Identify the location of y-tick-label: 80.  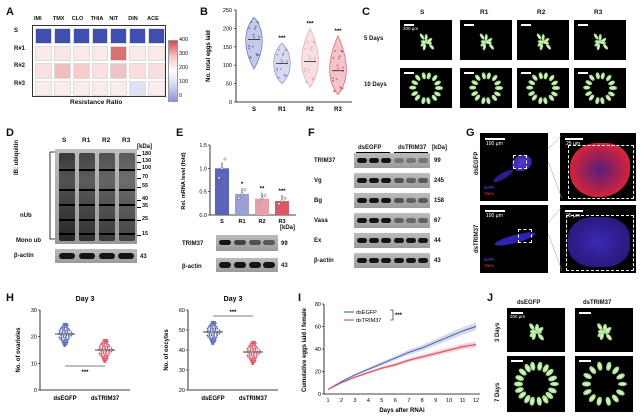
(318, 305).